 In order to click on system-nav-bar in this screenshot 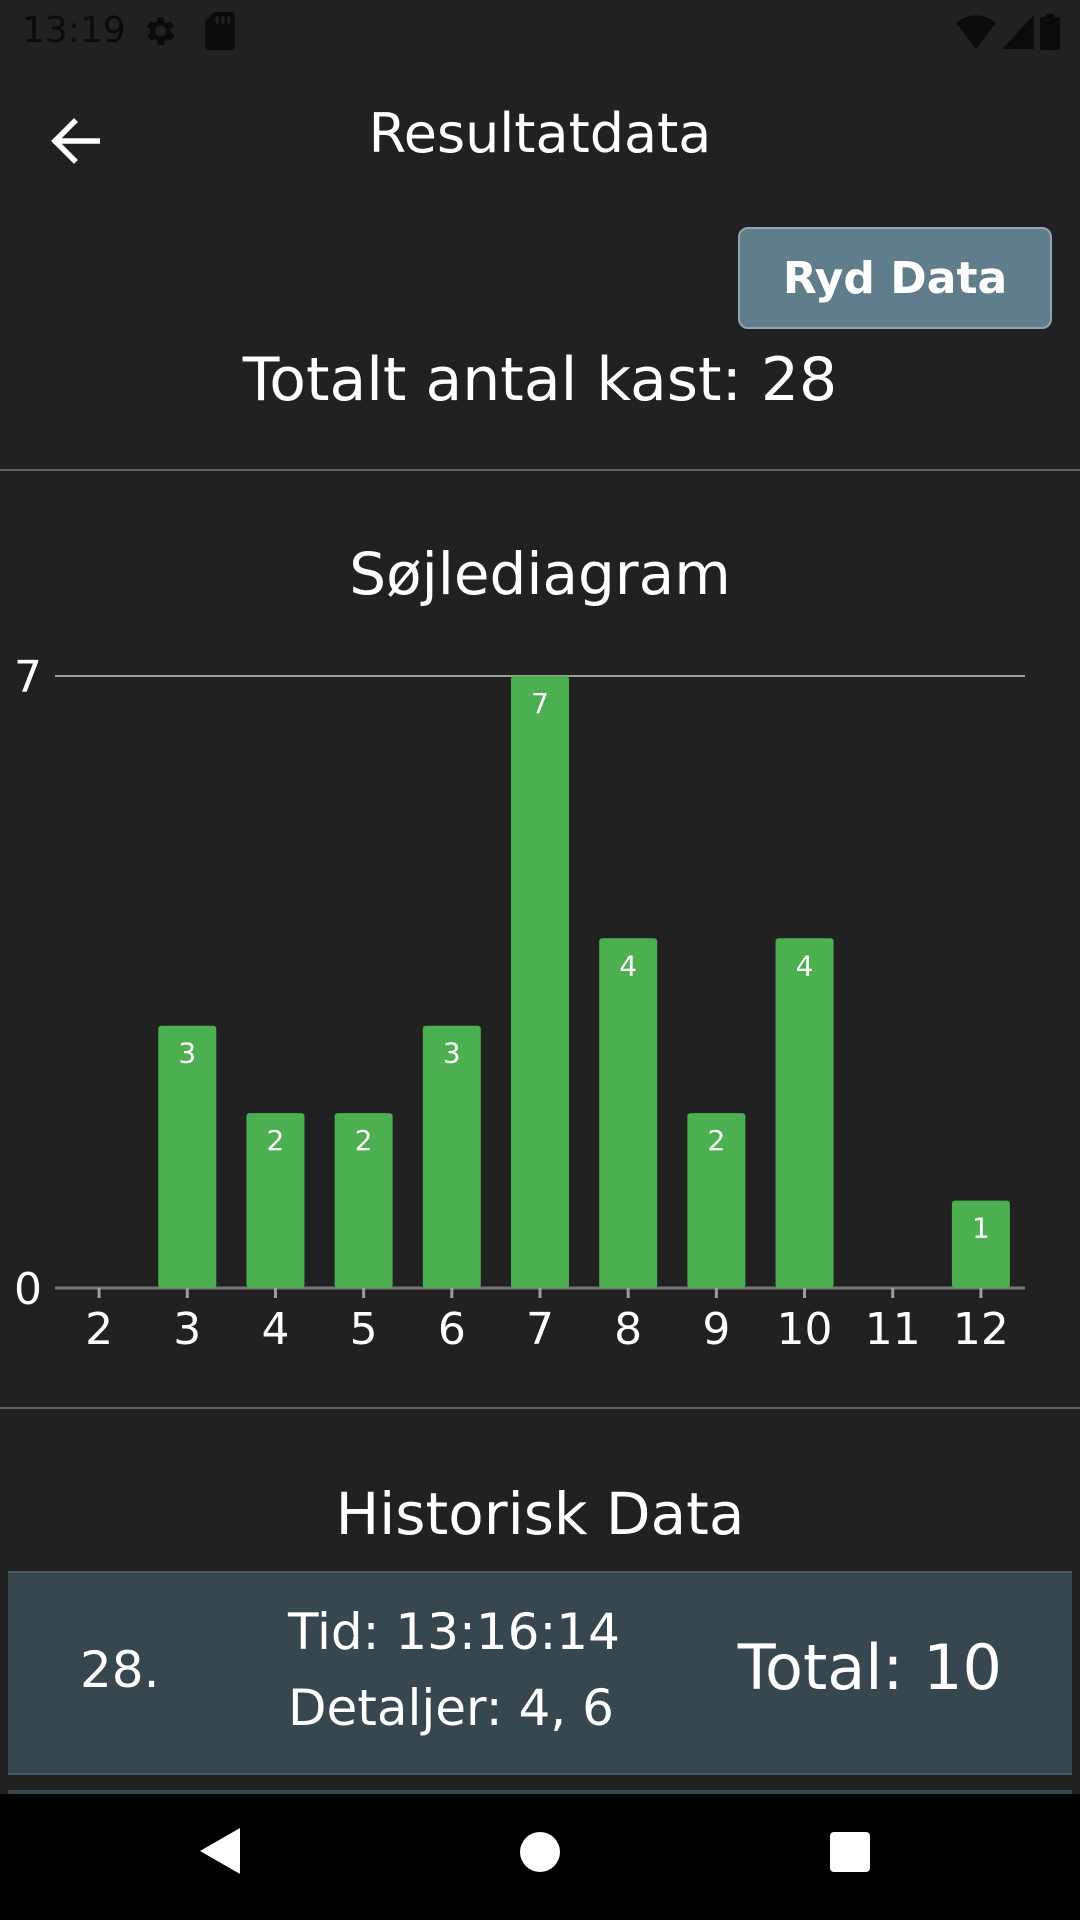, I will do `click(540, 1857)`.